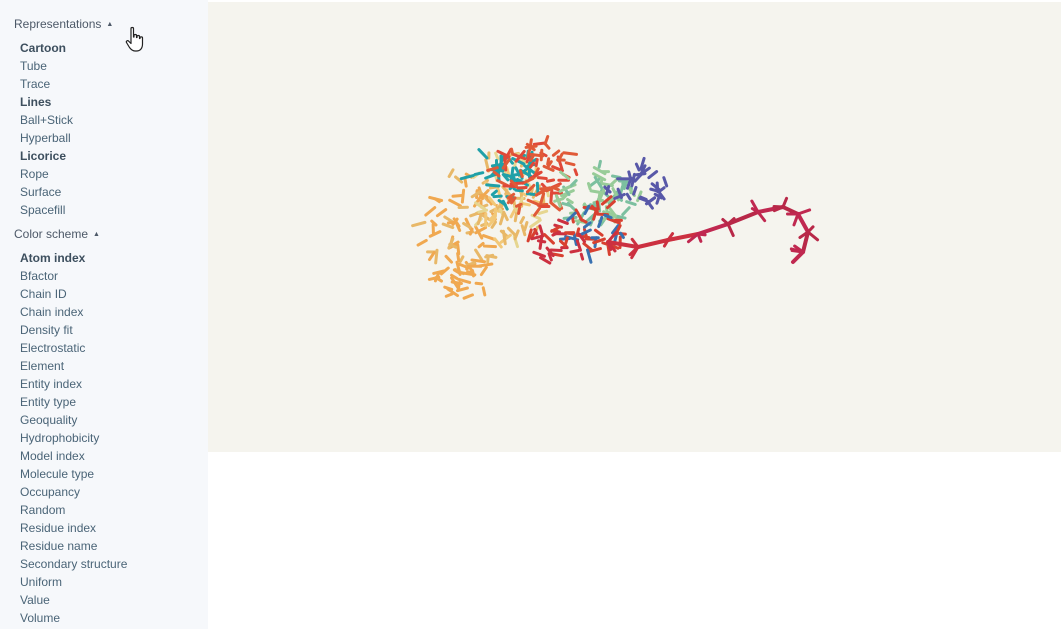 This screenshot has height=629, width=1063. What do you see at coordinates (34, 174) in the screenshot?
I see `representation-item-rope: Rope` at bounding box center [34, 174].